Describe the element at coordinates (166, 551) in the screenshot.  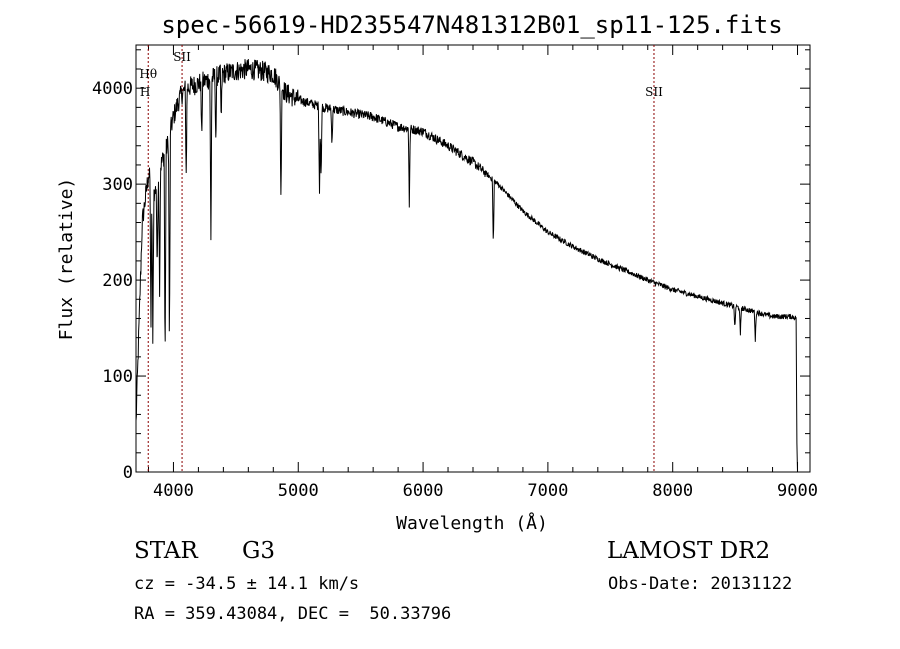
I see `object-type: STAR` at that location.